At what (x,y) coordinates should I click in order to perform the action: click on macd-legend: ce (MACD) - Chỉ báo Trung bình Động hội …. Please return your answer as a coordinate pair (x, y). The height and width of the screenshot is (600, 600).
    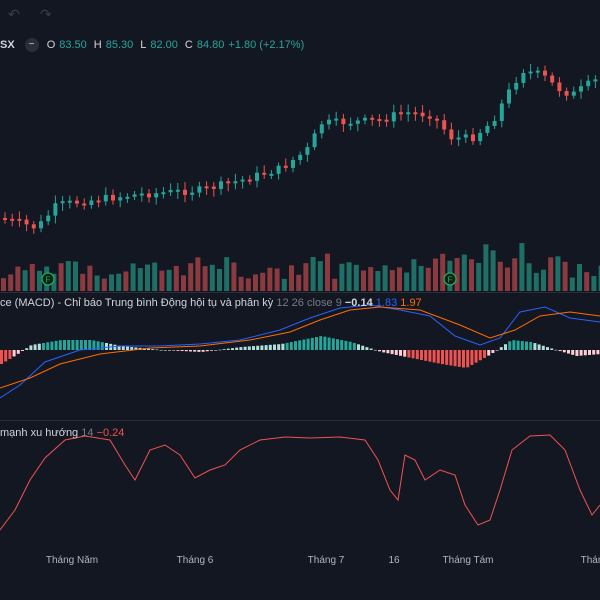
    Looking at the image, I should click on (211, 303).